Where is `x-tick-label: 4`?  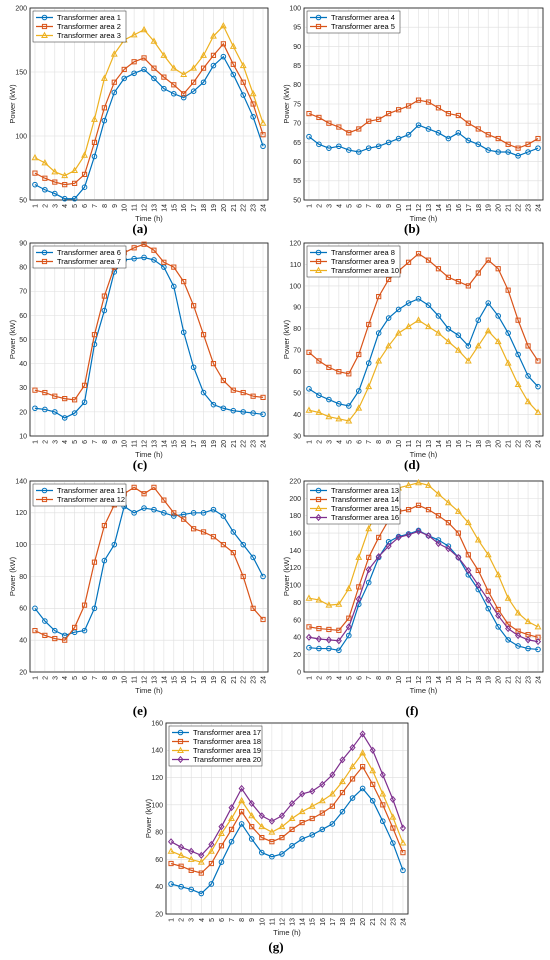 x-tick-label: 4 is located at coordinates (202, 920).